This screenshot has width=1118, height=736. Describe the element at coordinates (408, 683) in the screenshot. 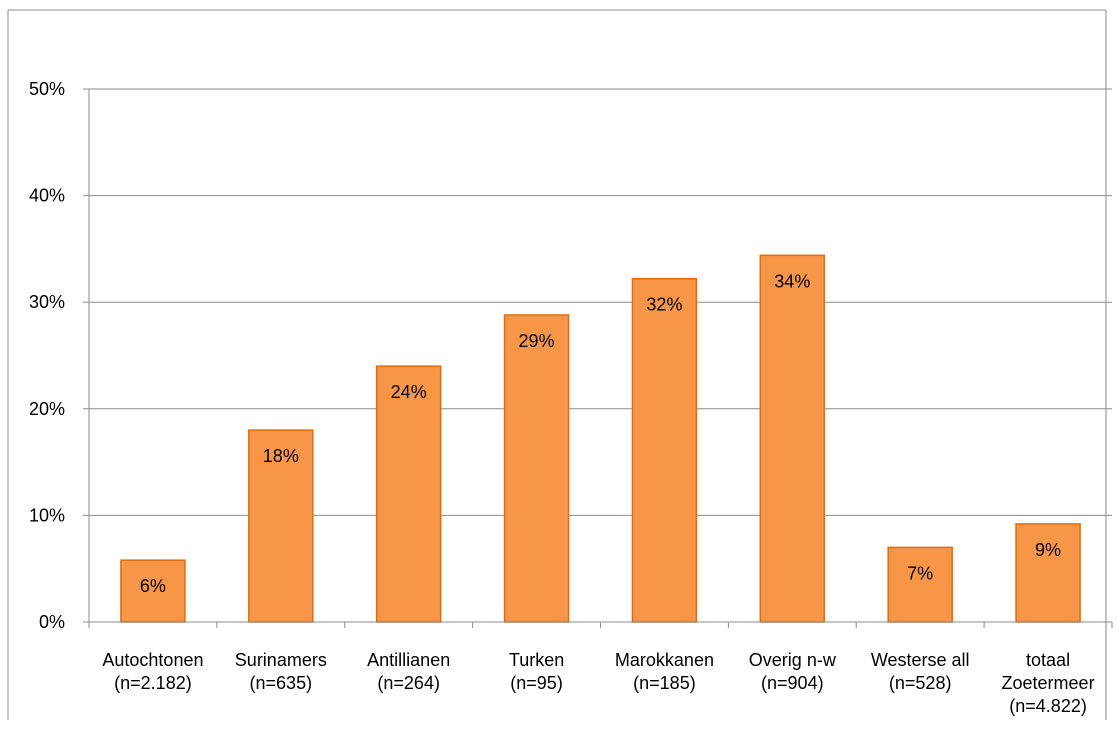

I see `x-tick-label-line: (n=264)` at that location.